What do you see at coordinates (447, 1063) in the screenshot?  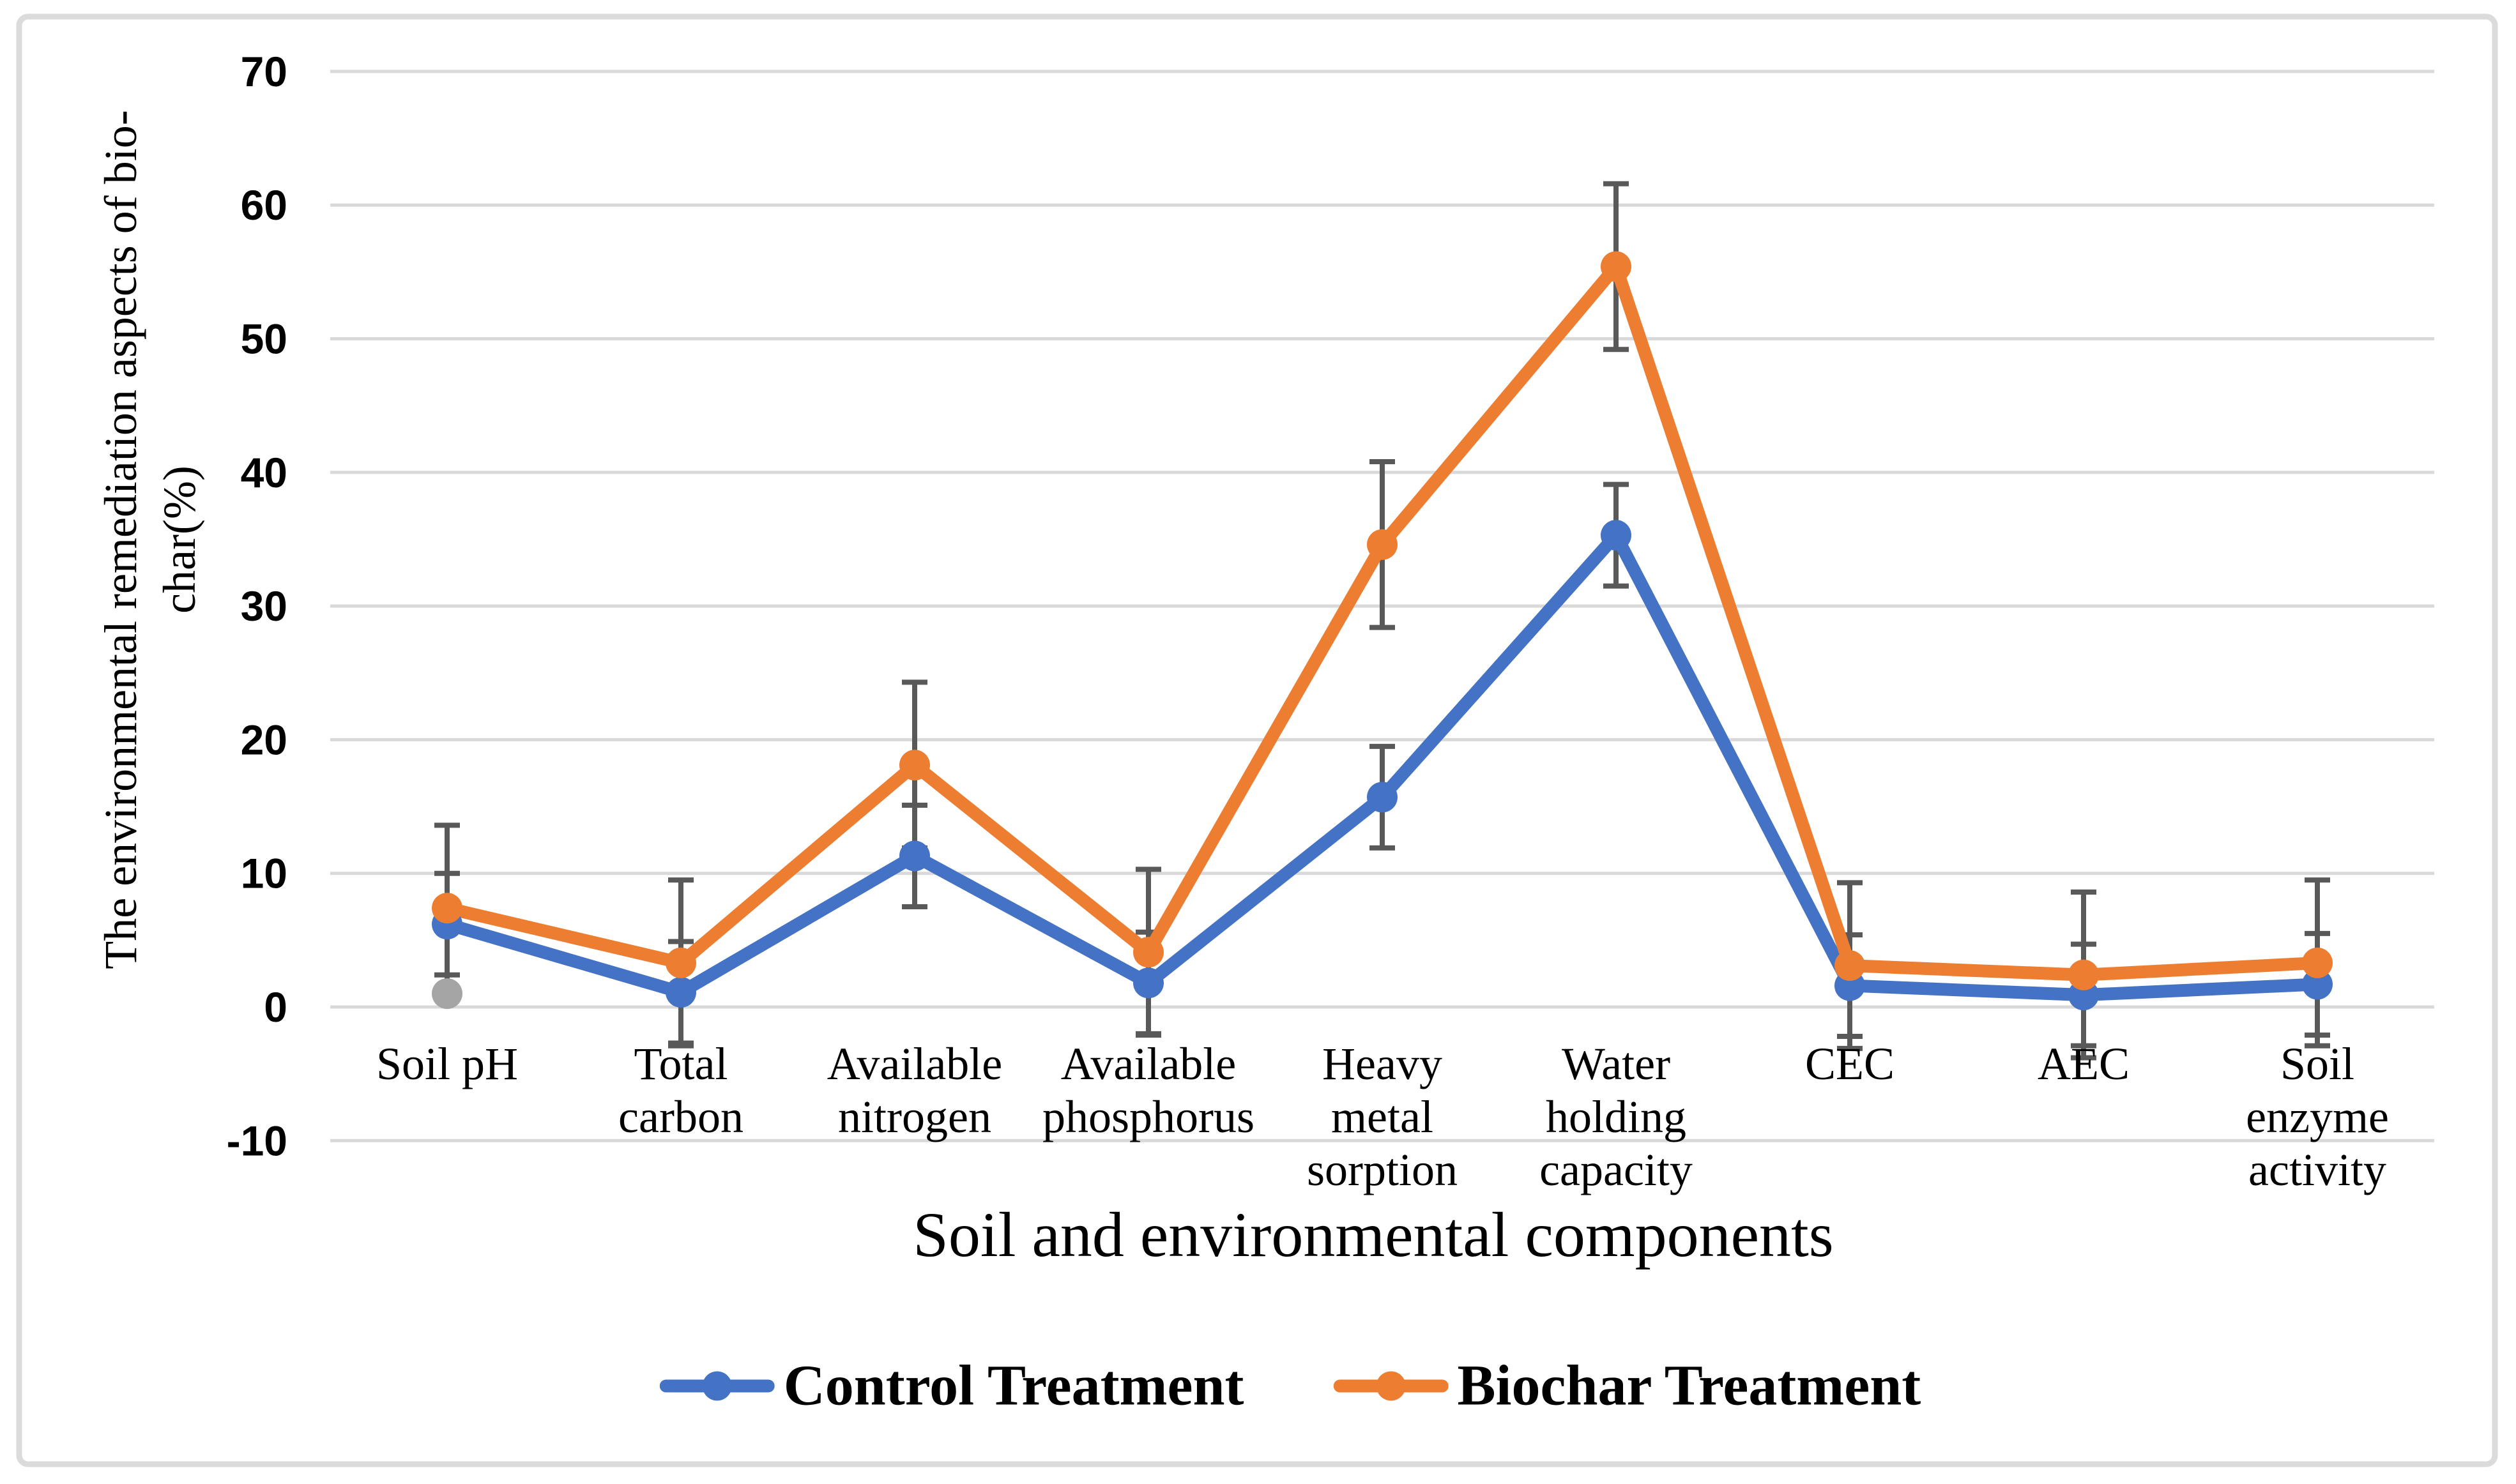 I see `category-label-0-line-0: Soil pH` at bounding box center [447, 1063].